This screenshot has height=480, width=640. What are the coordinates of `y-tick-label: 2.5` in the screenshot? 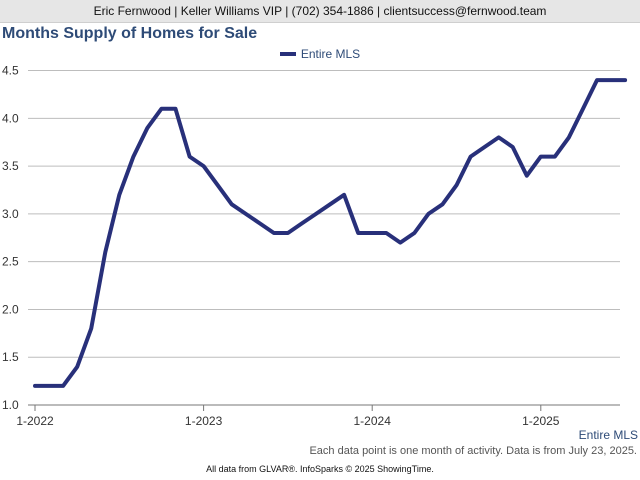 It's located at (10, 262).